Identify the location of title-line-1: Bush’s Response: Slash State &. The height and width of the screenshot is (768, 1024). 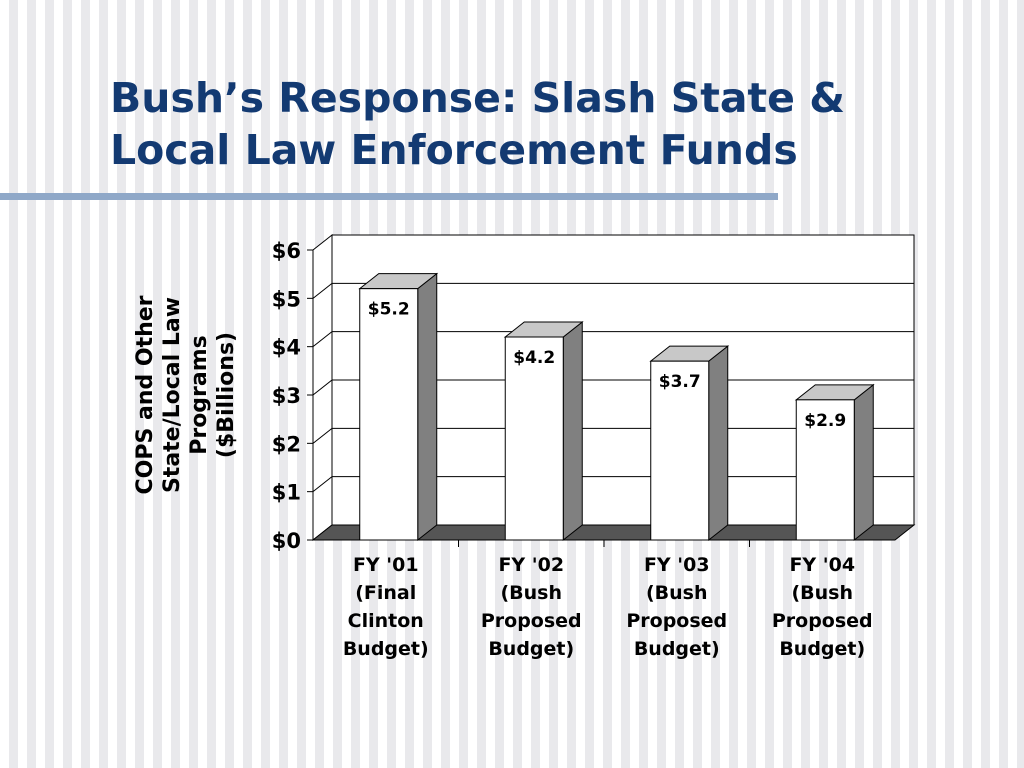
(477, 98).